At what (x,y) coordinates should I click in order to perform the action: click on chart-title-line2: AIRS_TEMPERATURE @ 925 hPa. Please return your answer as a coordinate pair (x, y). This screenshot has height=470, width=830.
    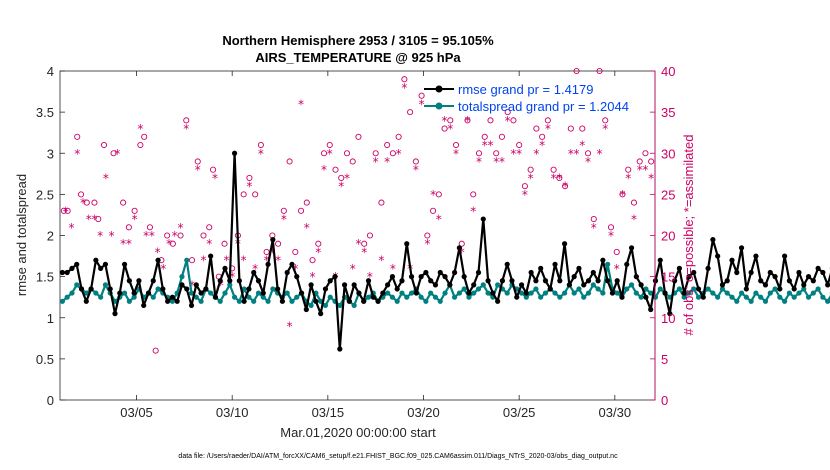
    Looking at the image, I should click on (358, 57).